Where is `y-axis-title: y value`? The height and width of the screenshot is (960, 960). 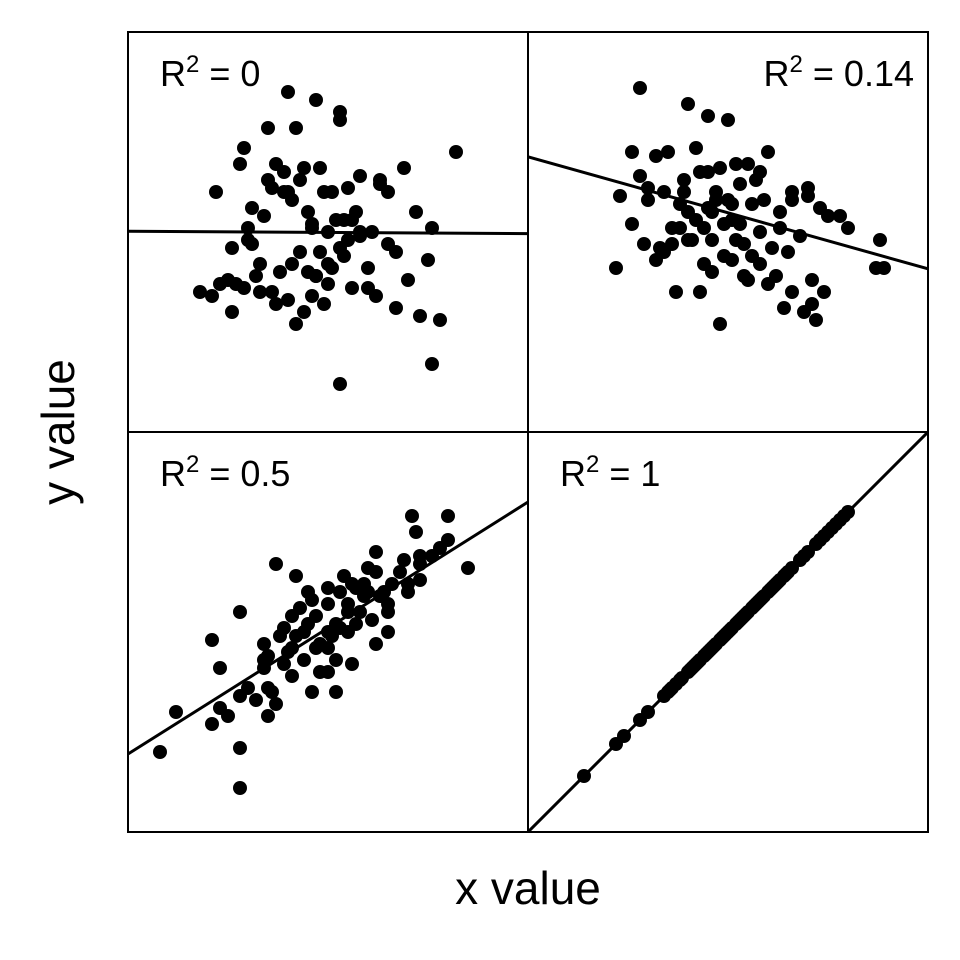 y-axis-title: y value is located at coordinates (58, 432).